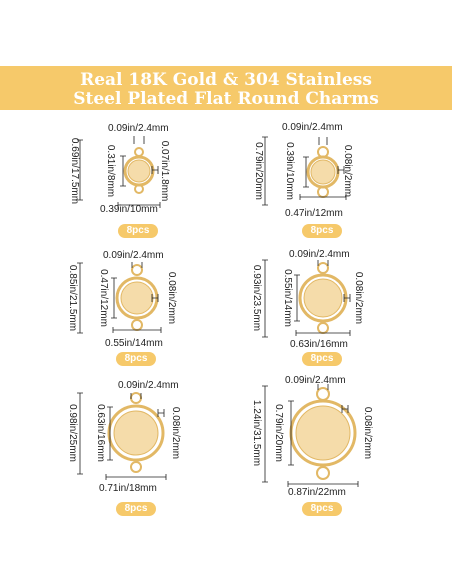 Image resolution: width=452 pixels, height=584 pixels. What do you see at coordinates (278, 433) in the screenshot?
I see `item-6-tray-label: 0.79in/20mm` at bounding box center [278, 433].